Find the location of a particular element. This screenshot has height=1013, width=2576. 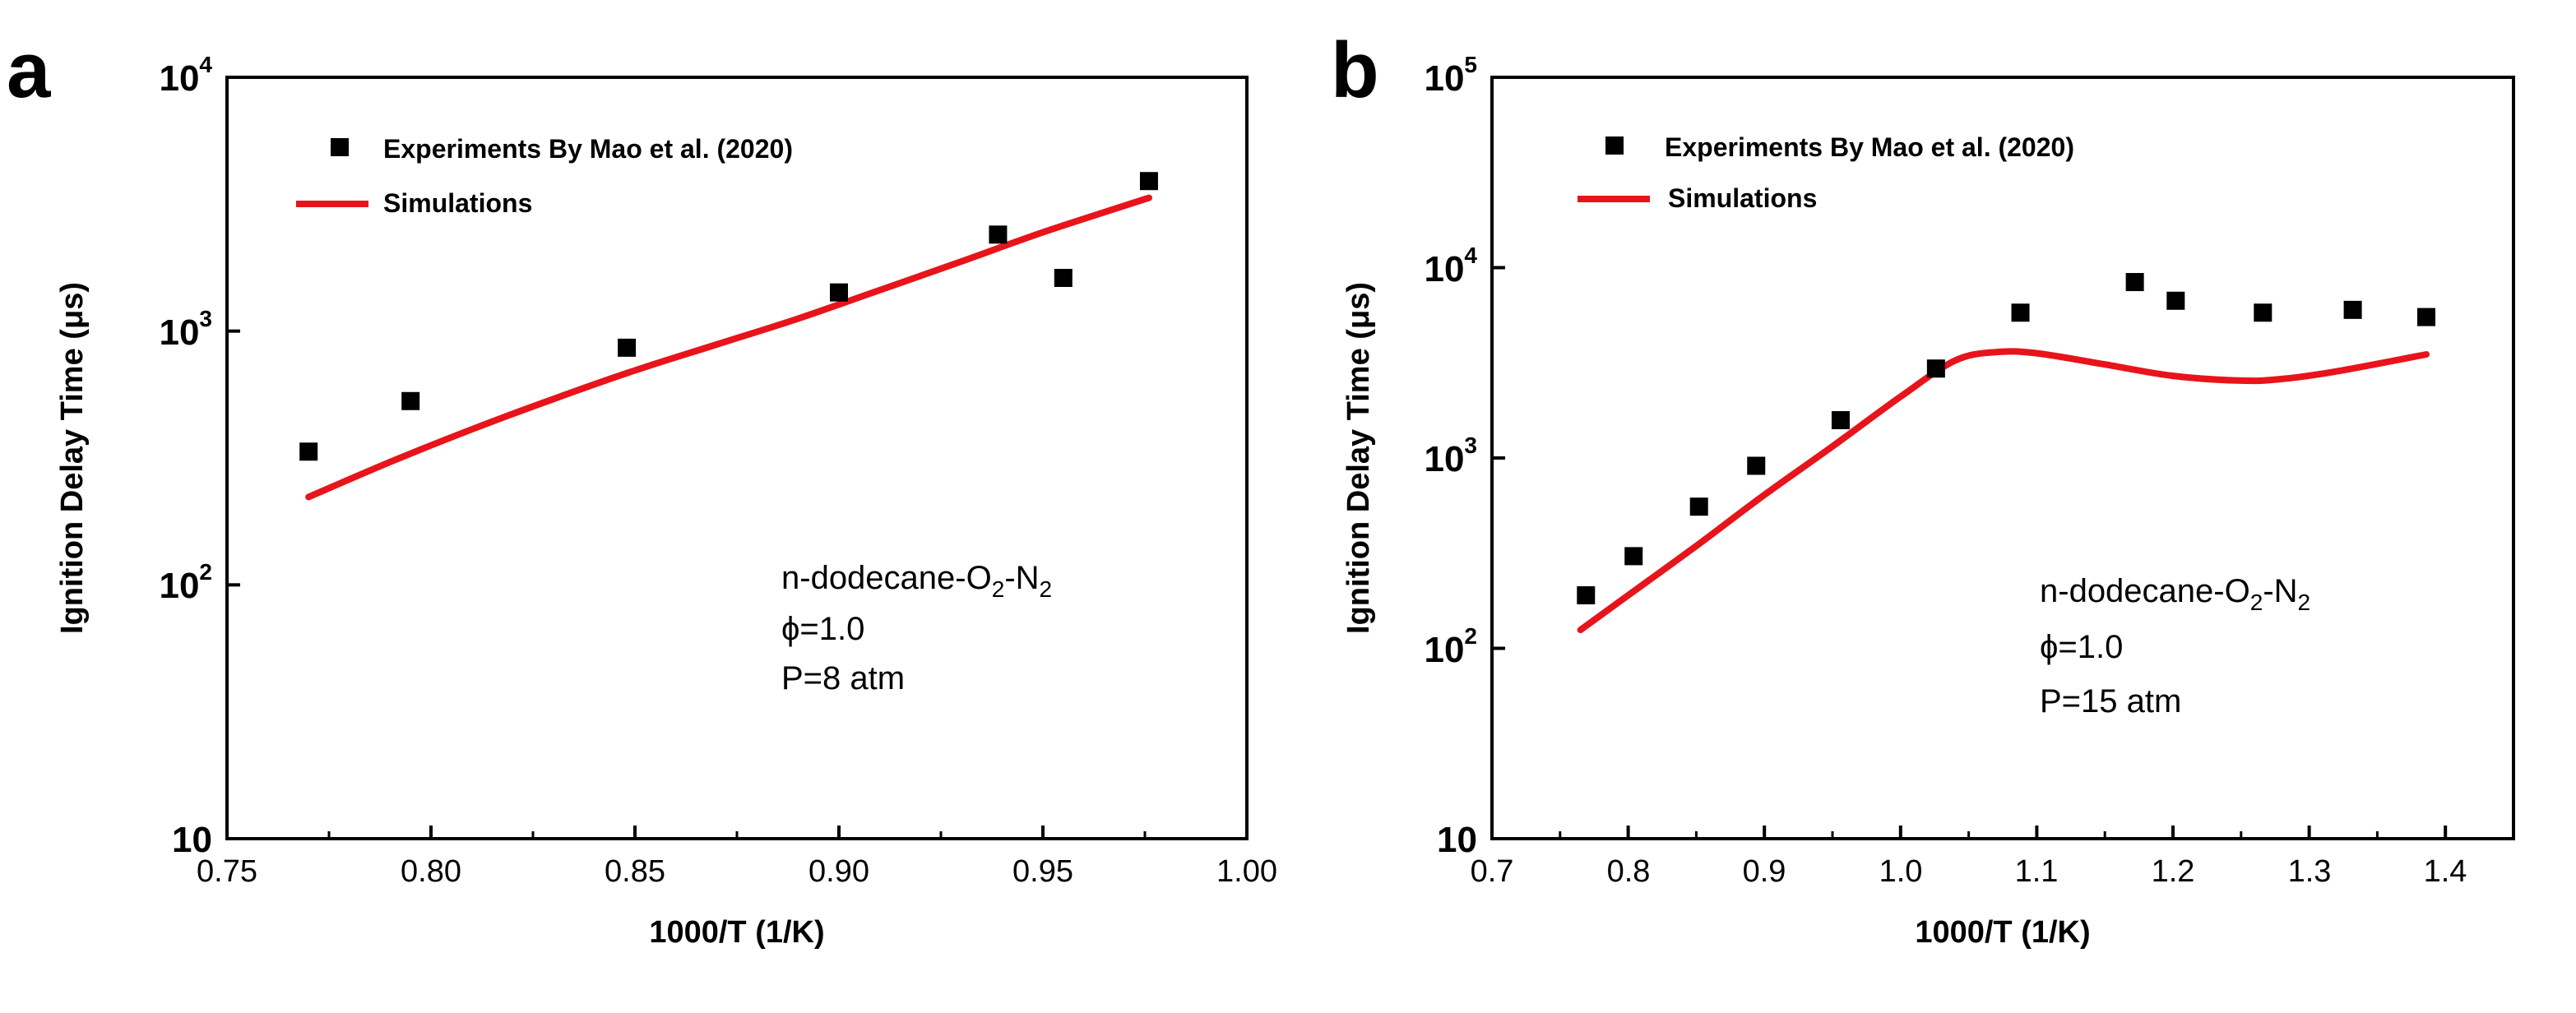

x-tick-label: 0.80 is located at coordinates (431, 871).